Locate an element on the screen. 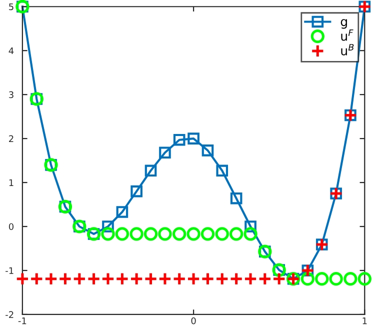 The image size is (374, 331). y-tick-label: -2 is located at coordinates (10, 314).